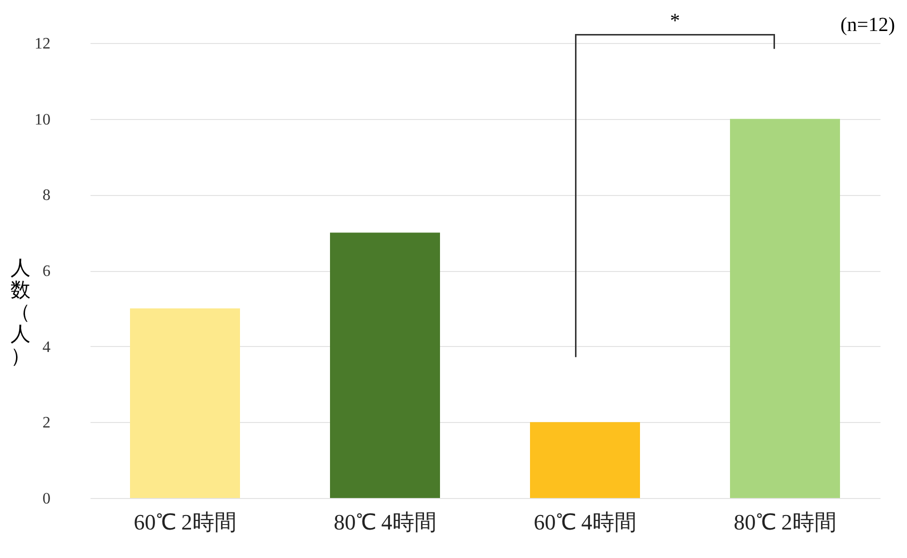 The image size is (907, 558). What do you see at coordinates (867, 25) in the screenshot?
I see `text: (n=12)` at bounding box center [867, 25].